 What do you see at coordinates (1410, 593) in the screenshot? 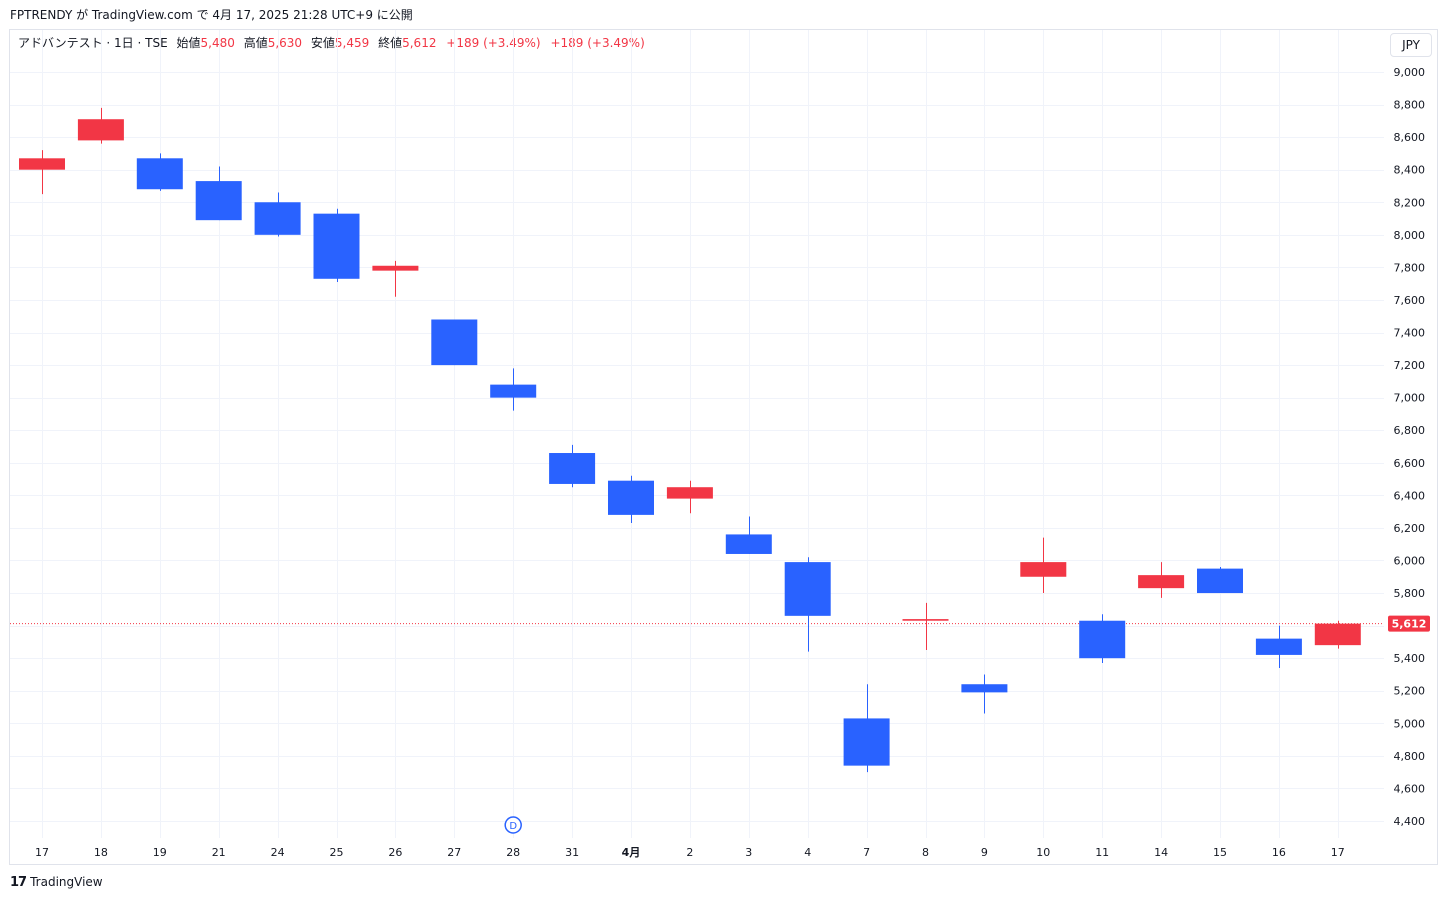
I see `y-tick-label: 5,800` at bounding box center [1410, 593].